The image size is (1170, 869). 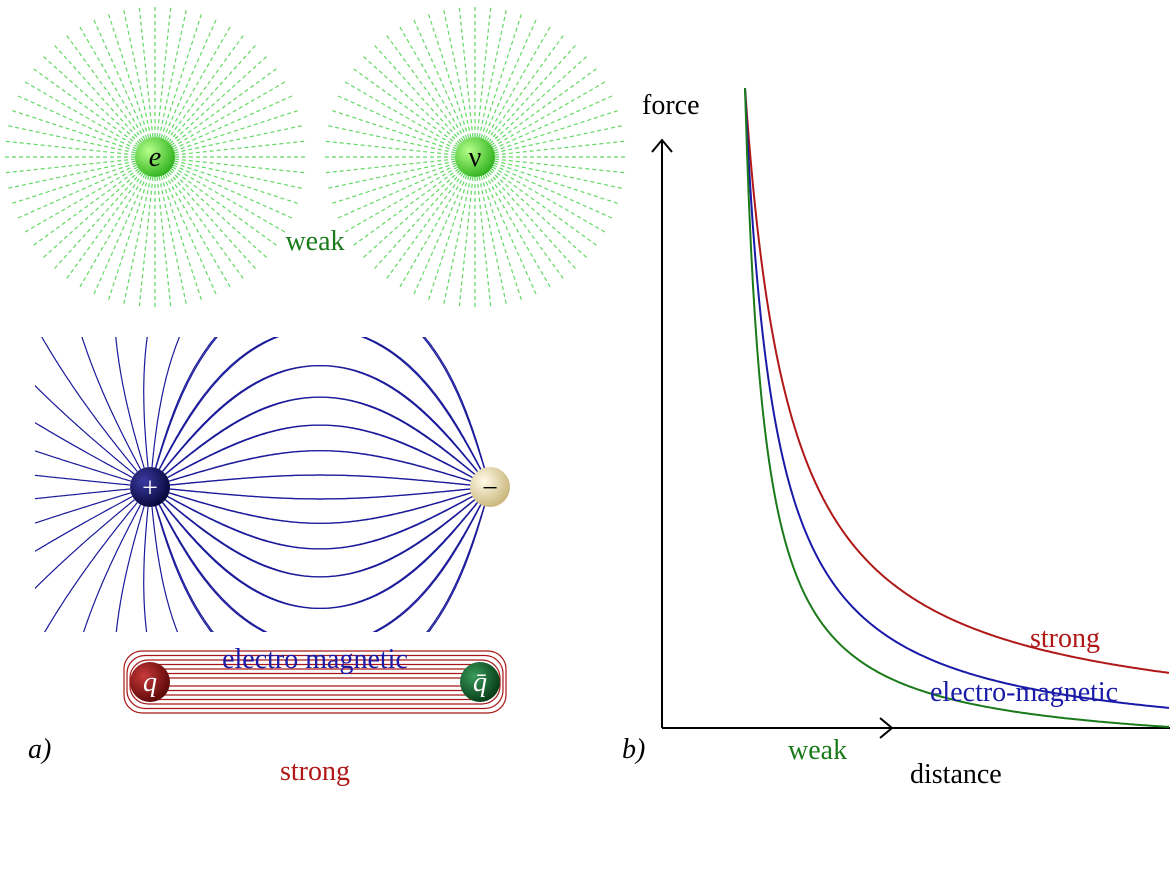 I want to click on axis-title: distance, so click(x=956, y=774).